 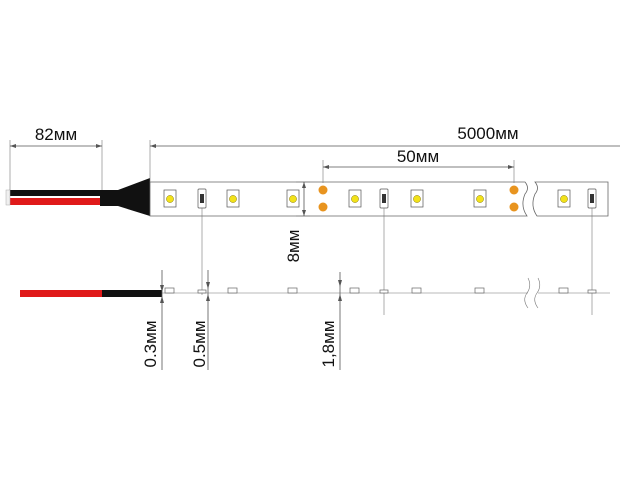 What do you see at coordinates (150, 343) in the screenshot?
I see `label-pcb-thickness: 0.3мм` at bounding box center [150, 343].